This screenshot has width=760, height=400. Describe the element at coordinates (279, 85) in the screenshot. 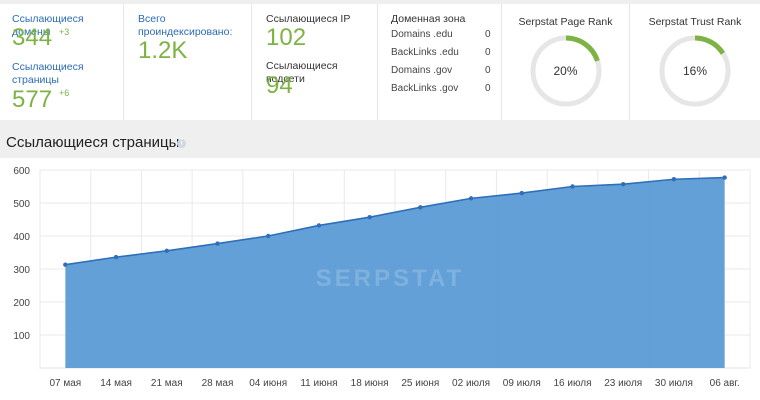

I see `referring-subnets-value: 94` at that location.